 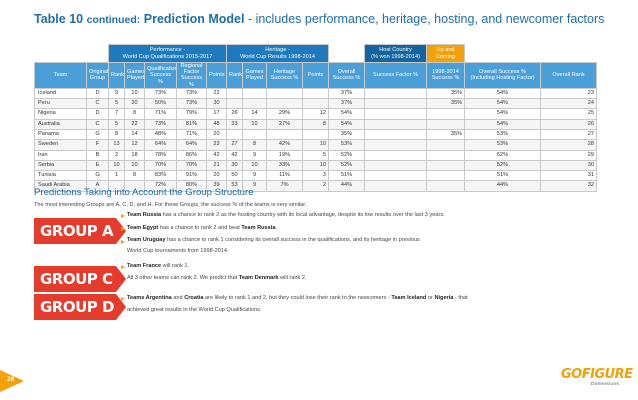 What do you see at coordinates (216, 93) in the screenshot?
I see `table-cell: 22` at bounding box center [216, 93].